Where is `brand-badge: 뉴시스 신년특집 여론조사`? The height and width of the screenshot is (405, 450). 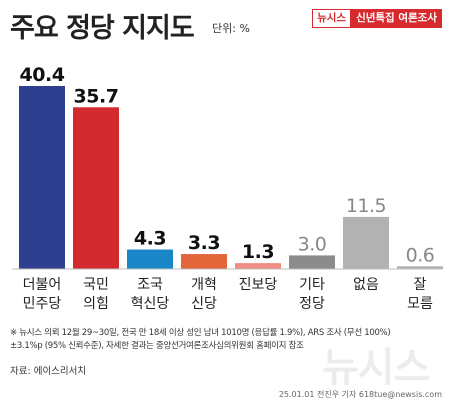
brand-badge: 뉴시스 신년특집 여론조사 is located at coordinates (377, 18).